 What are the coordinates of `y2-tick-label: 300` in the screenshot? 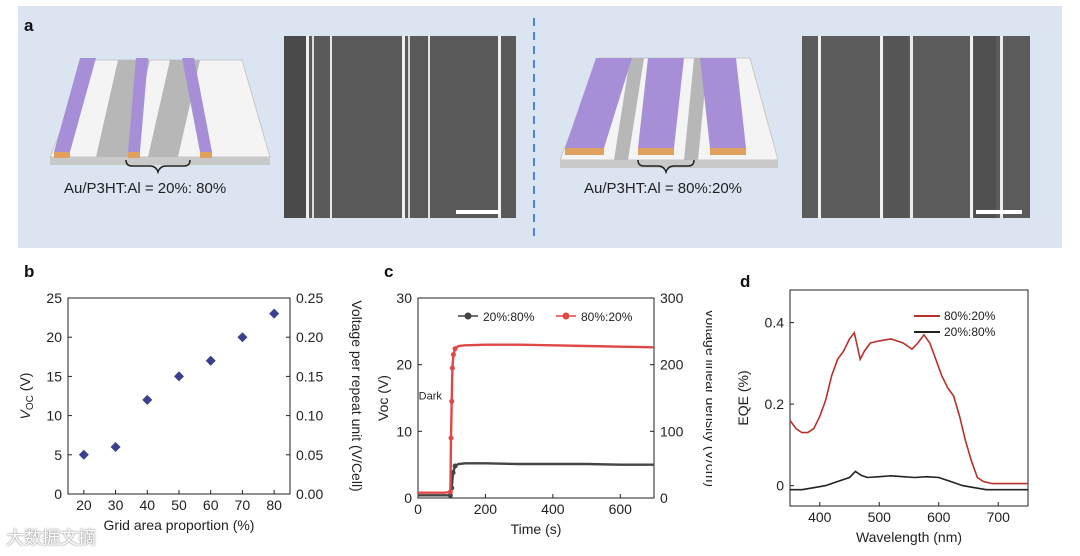 It's located at (672, 298).